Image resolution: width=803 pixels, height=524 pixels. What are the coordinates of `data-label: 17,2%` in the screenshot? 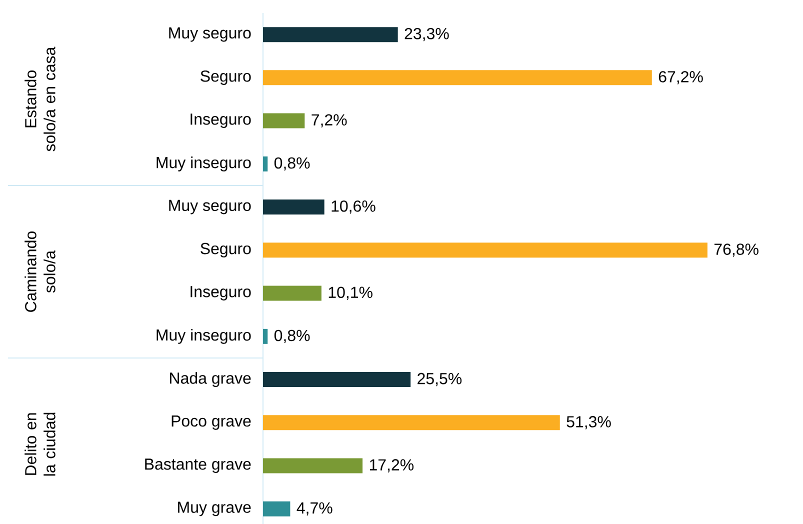 It's located at (392, 465).